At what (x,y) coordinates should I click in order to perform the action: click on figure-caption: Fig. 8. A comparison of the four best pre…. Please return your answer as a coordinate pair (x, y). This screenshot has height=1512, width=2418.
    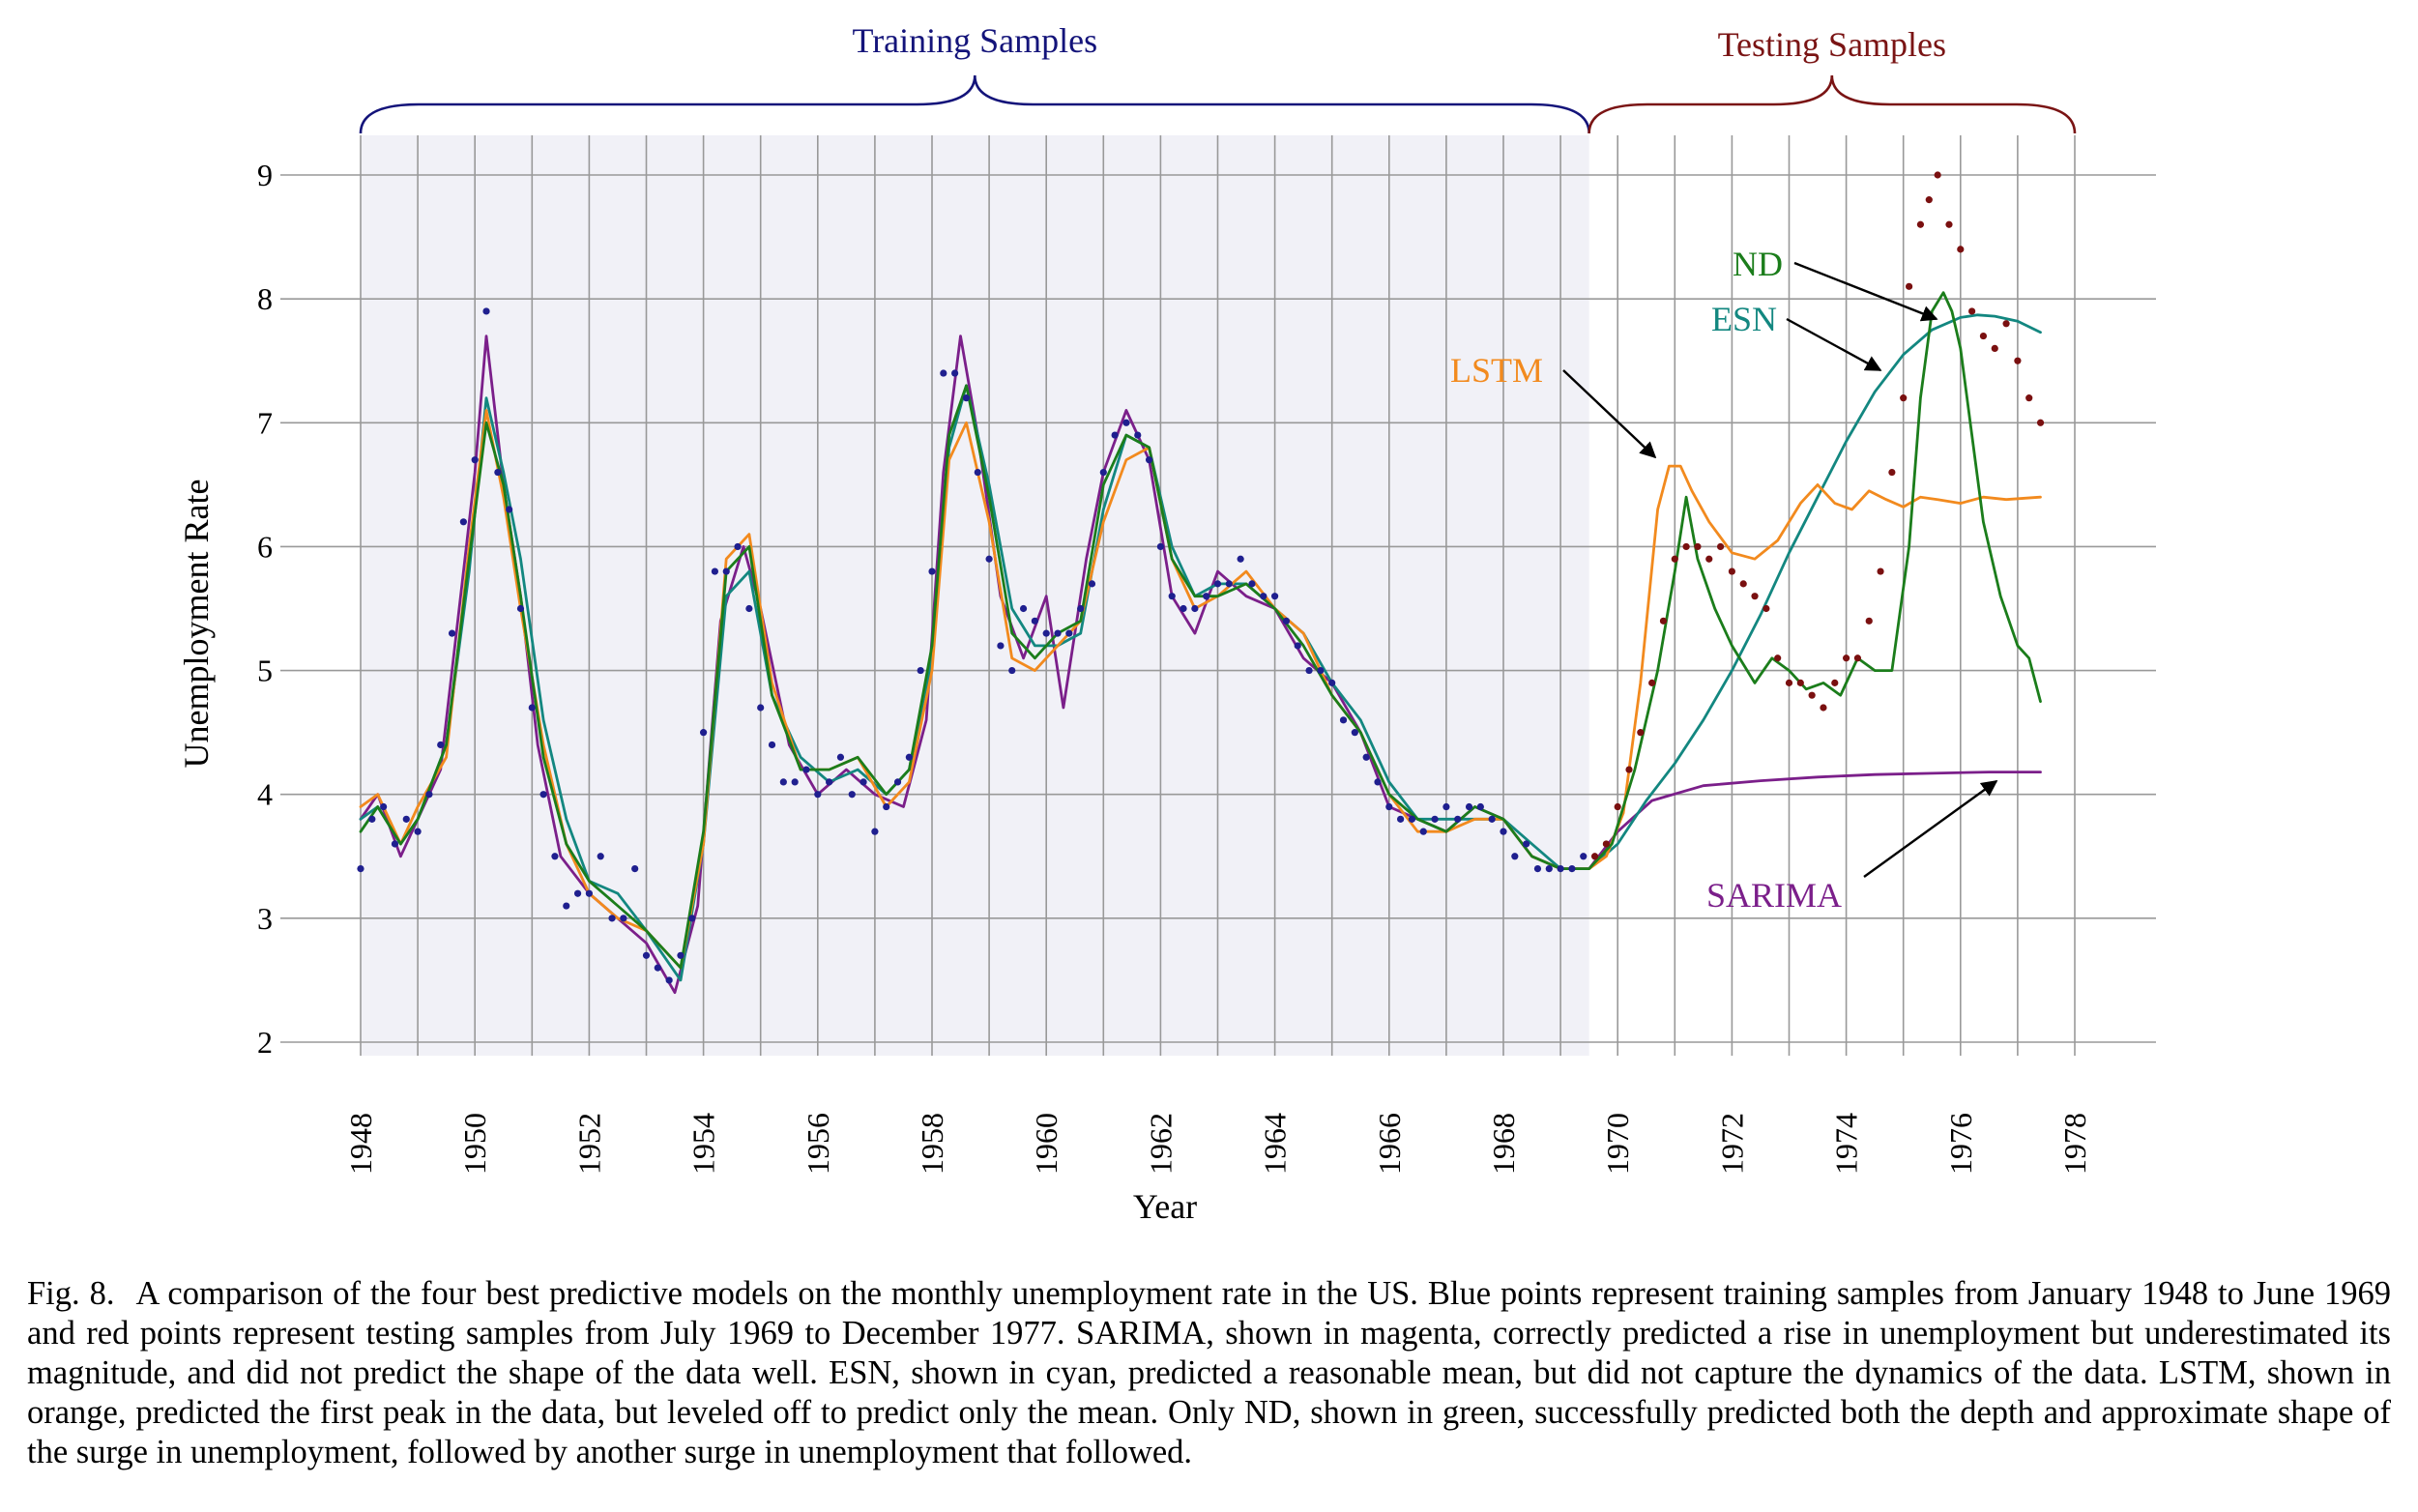
    Looking at the image, I should click on (1209, 1373).